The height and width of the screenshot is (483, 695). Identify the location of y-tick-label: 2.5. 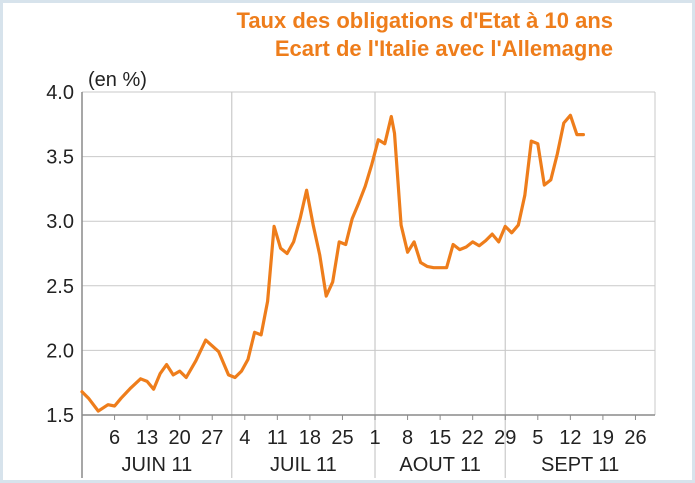
(60, 287).